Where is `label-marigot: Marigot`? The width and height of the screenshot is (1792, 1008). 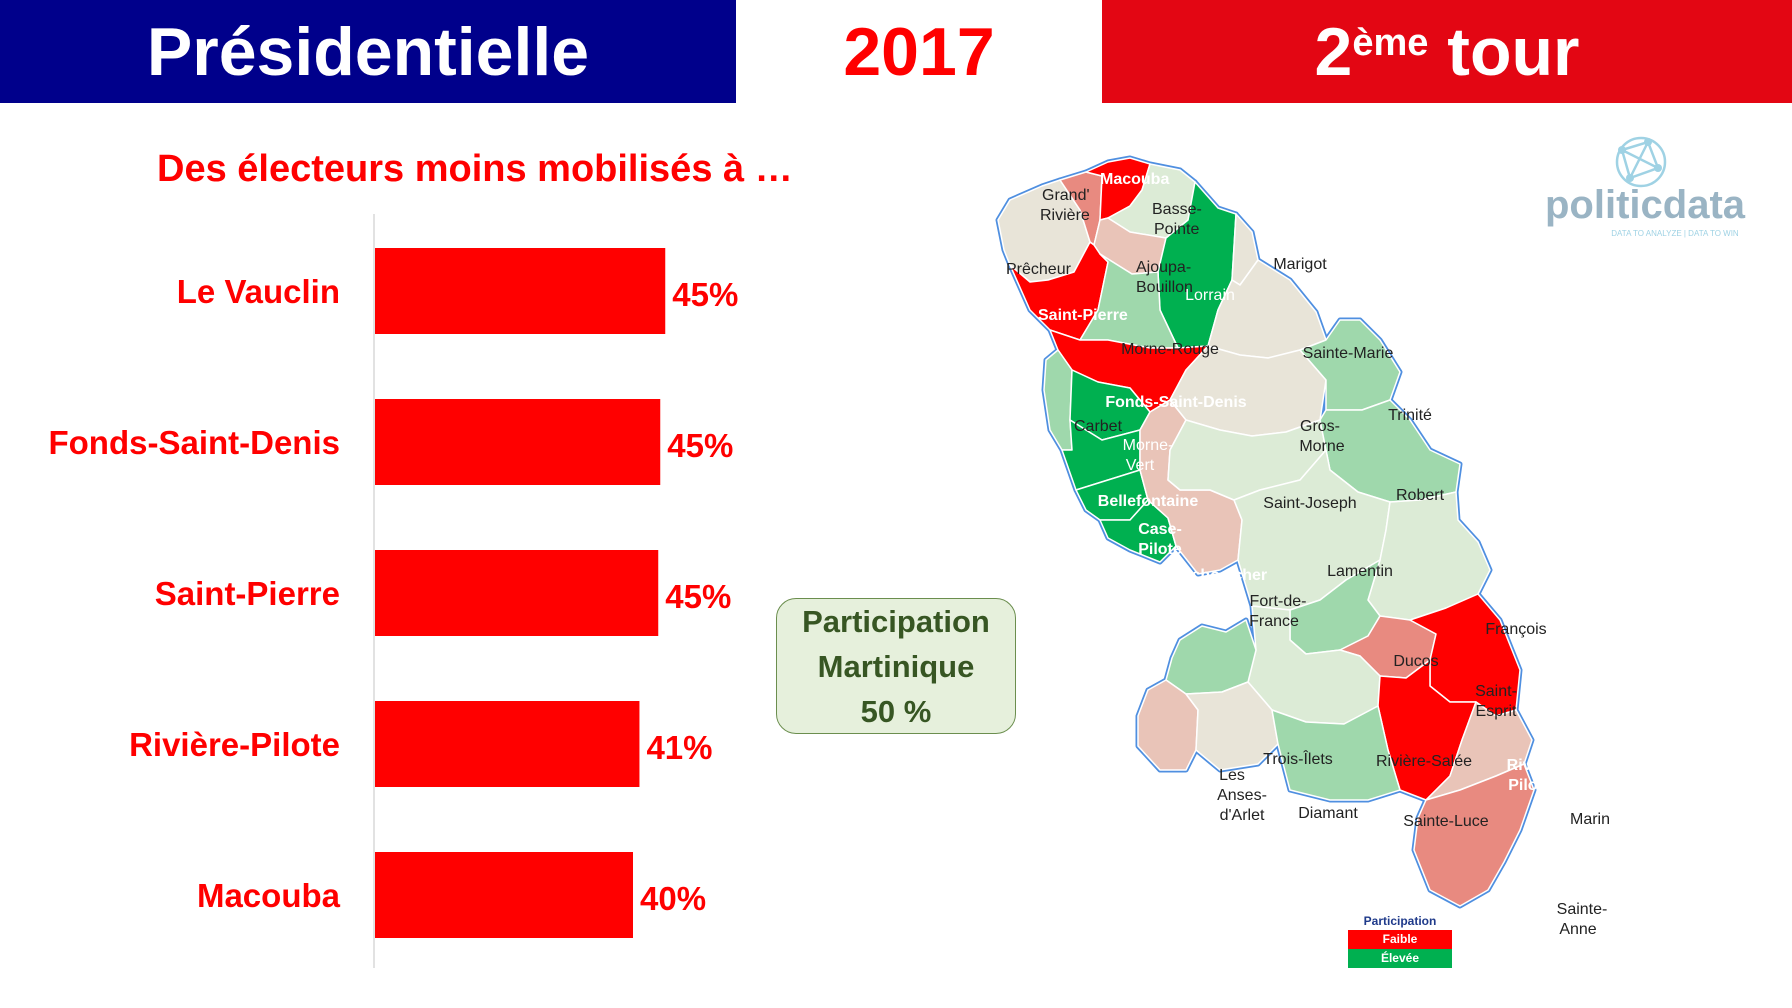 label-marigot: Marigot is located at coordinates (1300, 264).